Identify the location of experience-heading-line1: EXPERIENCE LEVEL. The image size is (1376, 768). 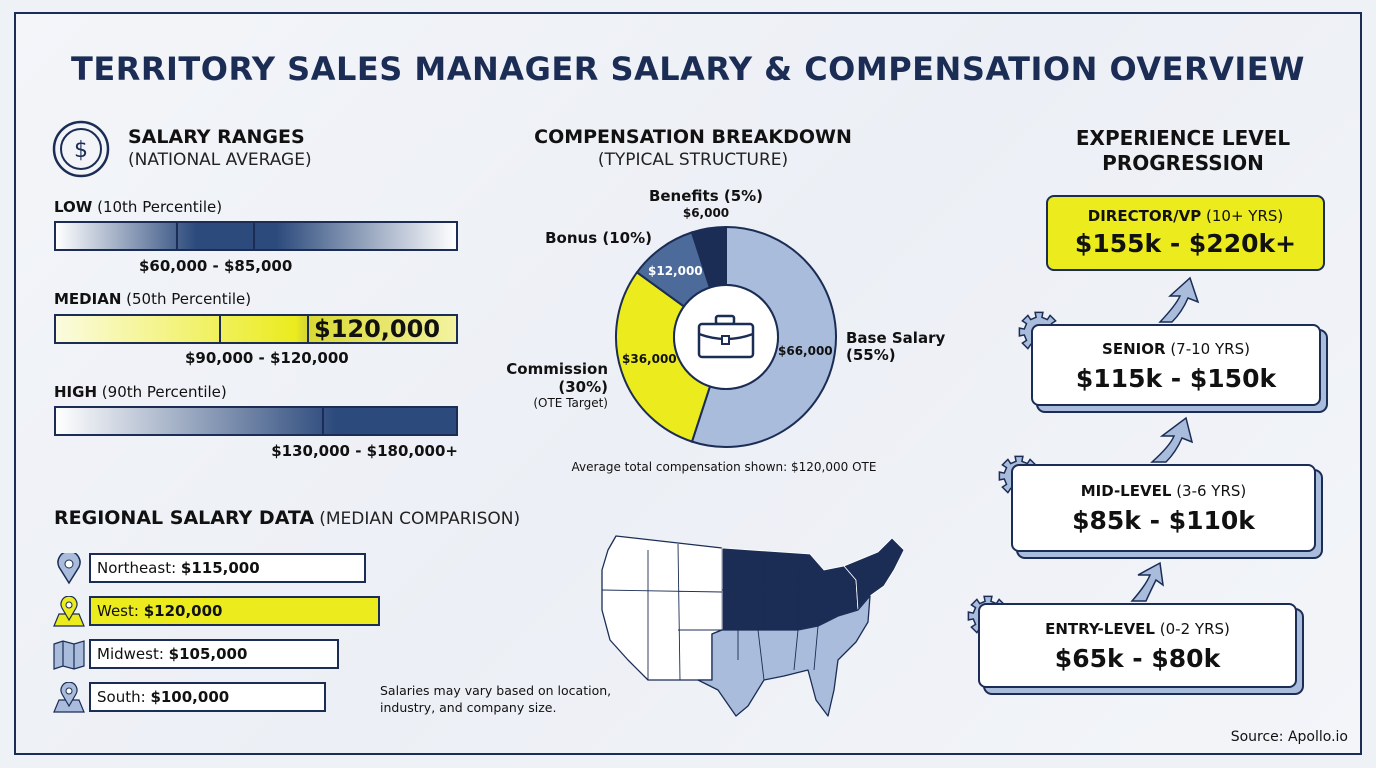
(1183, 138).